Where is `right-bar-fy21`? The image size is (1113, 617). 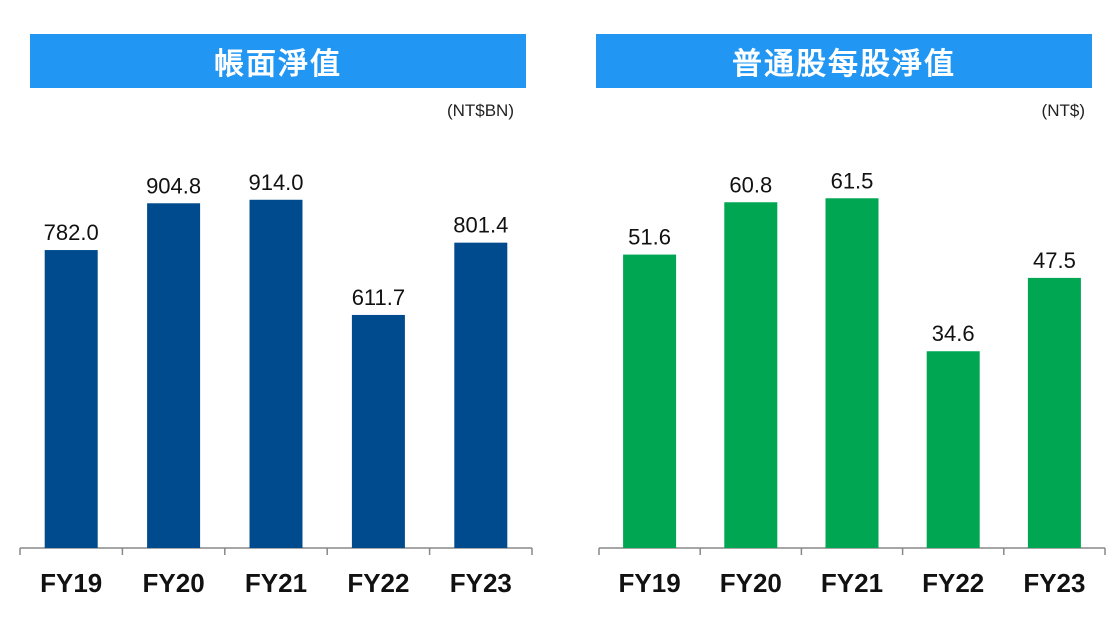 right-bar-fy21 is located at coordinates (852, 373).